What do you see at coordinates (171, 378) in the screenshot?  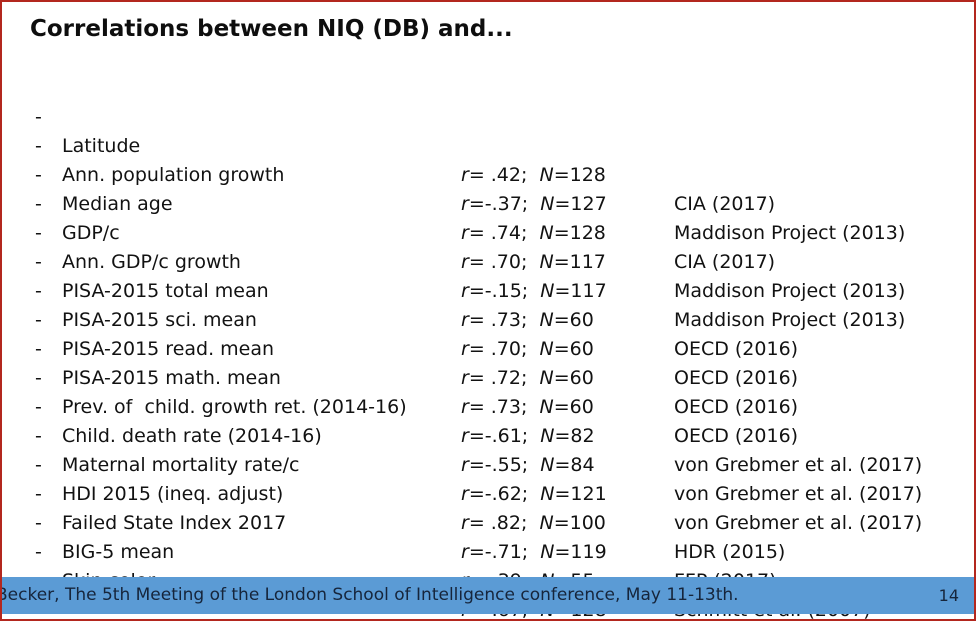 I see `variable-label: PISA-2015 math. mean` at bounding box center [171, 378].